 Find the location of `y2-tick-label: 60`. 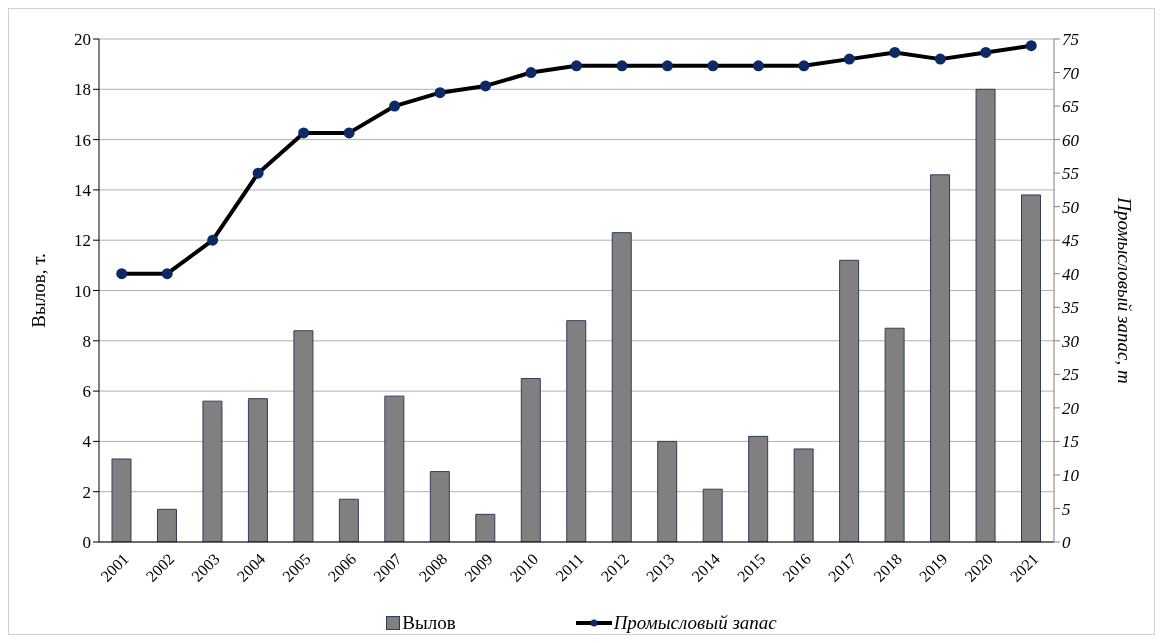

y2-tick-label: 60 is located at coordinates (1071, 140).